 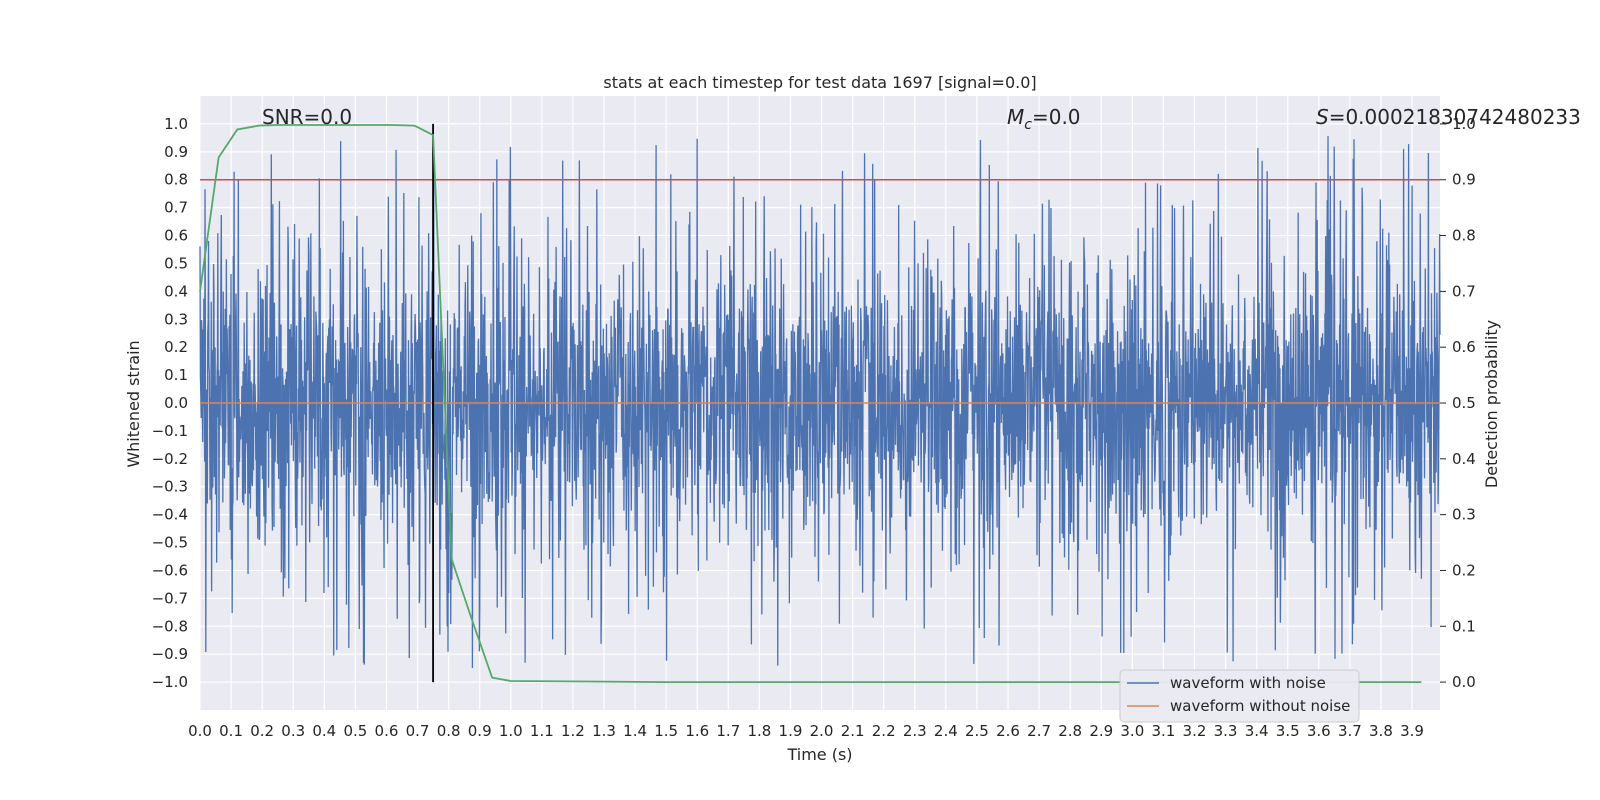 I want to click on y-tick-label: 0.7, so click(x=176, y=208).